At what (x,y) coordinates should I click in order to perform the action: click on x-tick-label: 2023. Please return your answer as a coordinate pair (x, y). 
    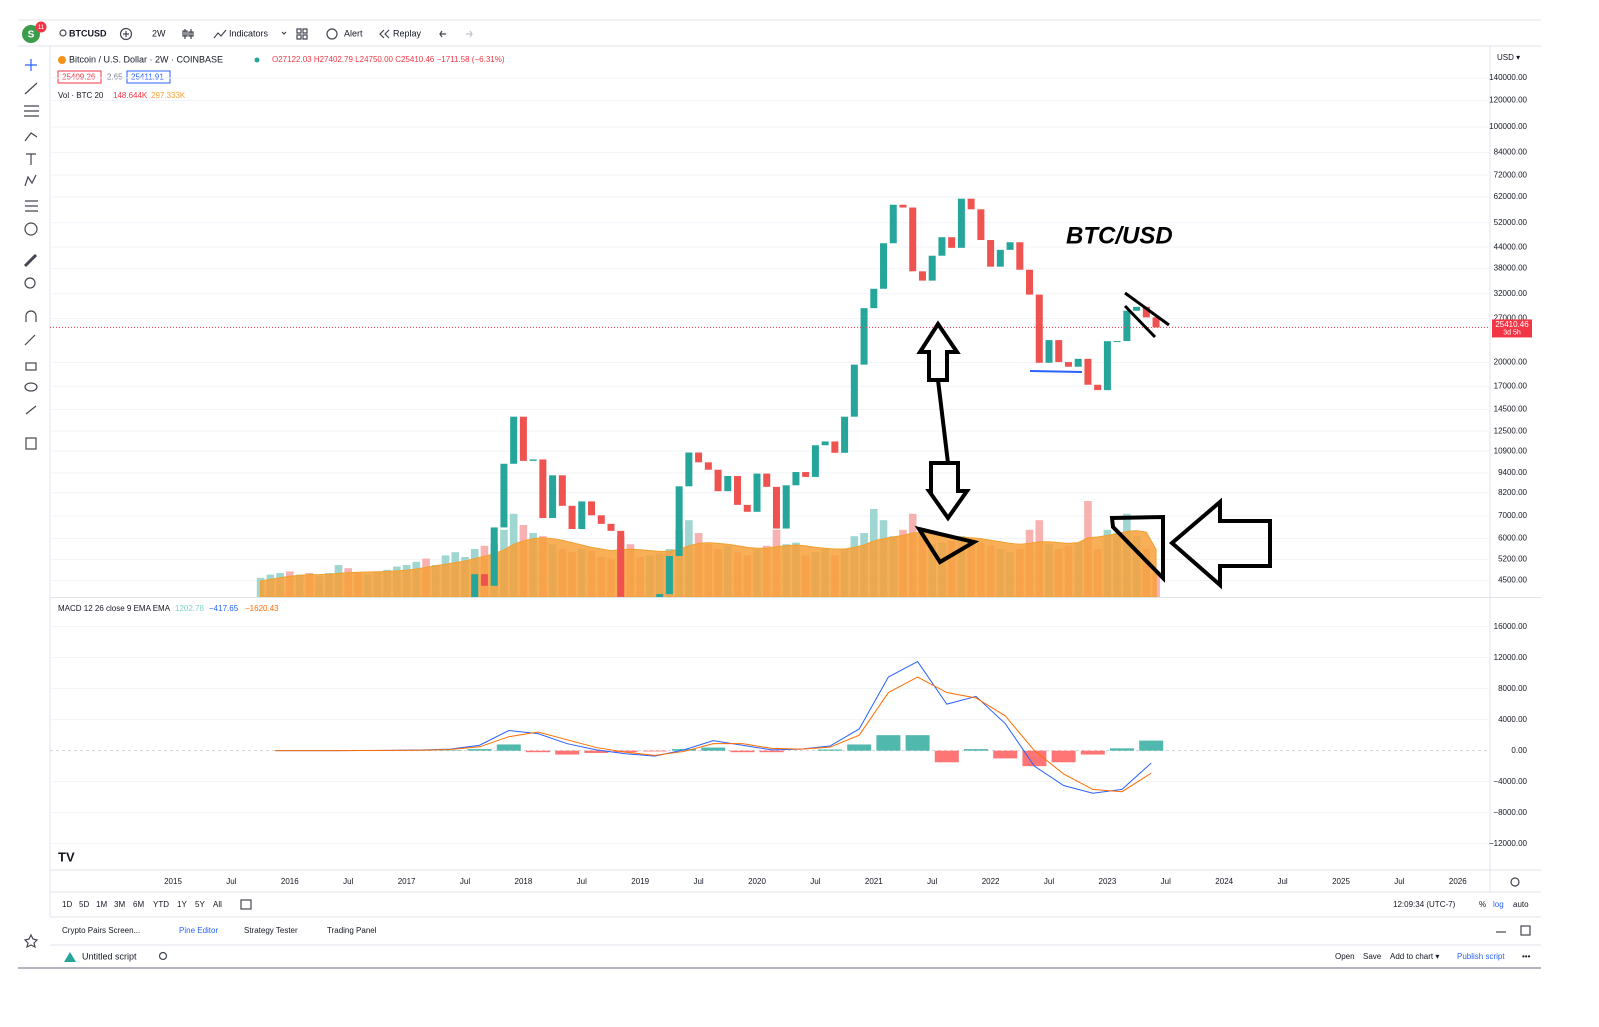
    Looking at the image, I should click on (1108, 881).